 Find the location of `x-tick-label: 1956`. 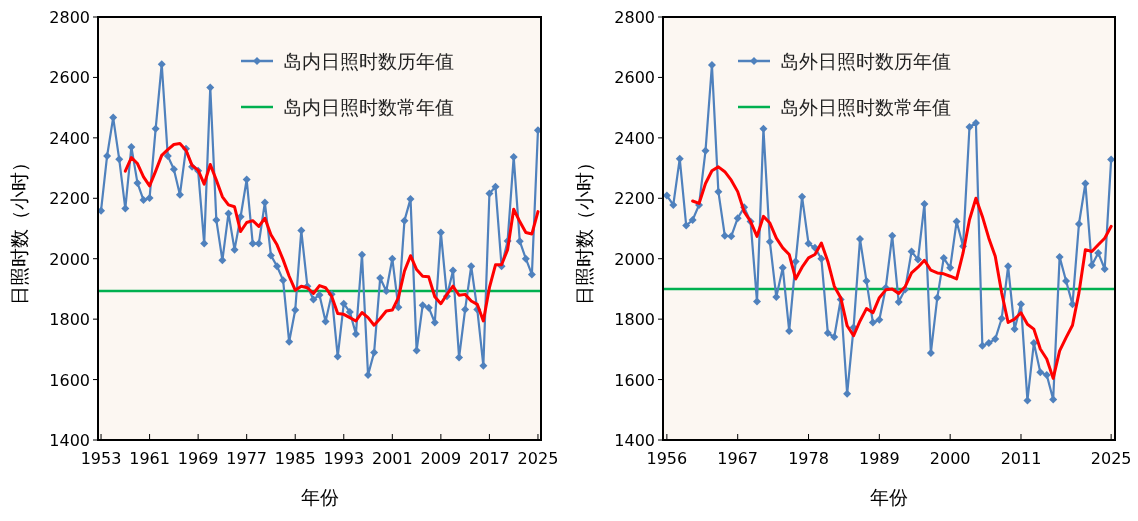

x-tick-label: 1956 is located at coordinates (667, 458).